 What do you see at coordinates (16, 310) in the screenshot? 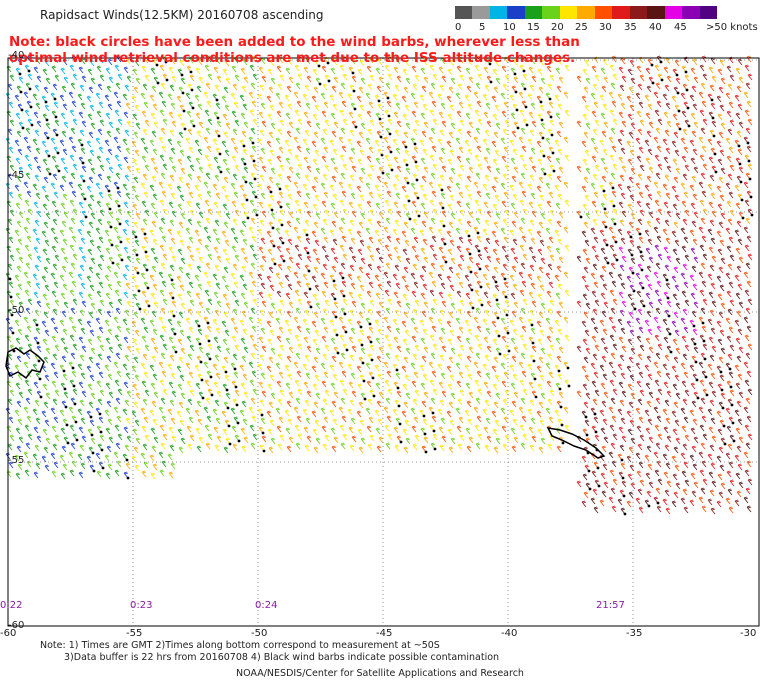
I see `latitude-label: -50` at bounding box center [16, 310].